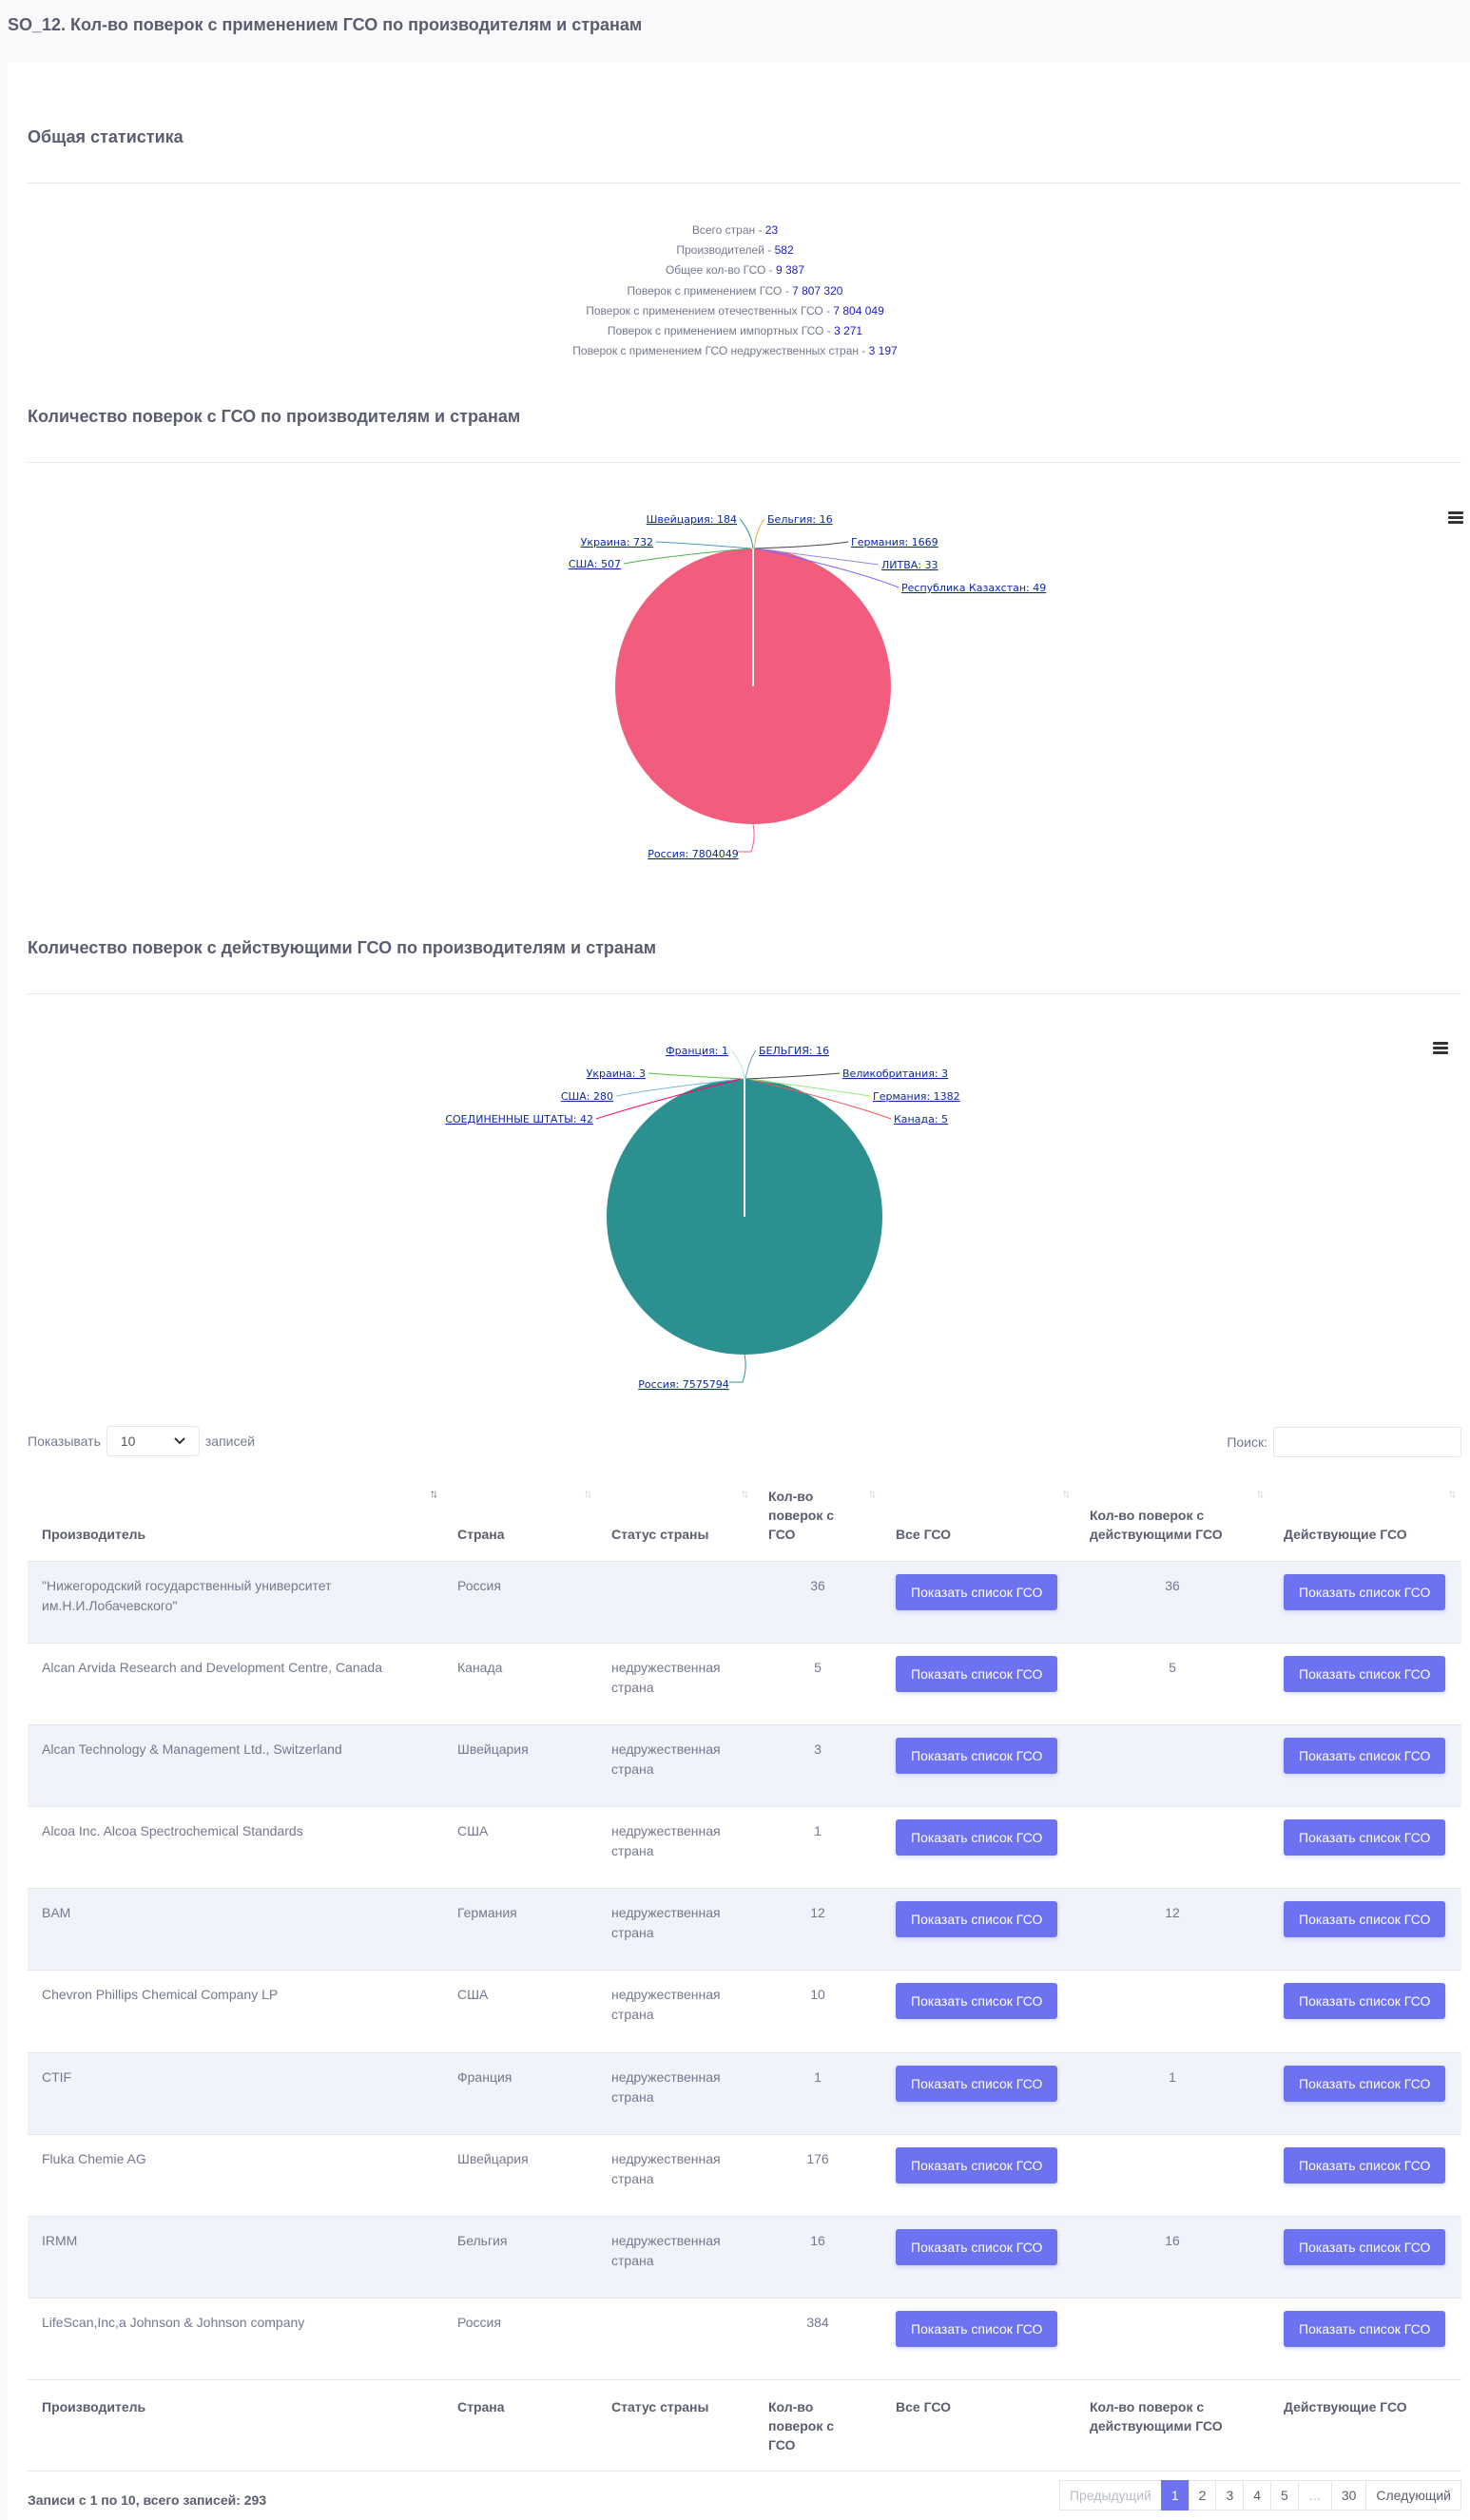 The image size is (1470, 2520). Describe the element at coordinates (1110, 2495) in the screenshot. I see `prev-page-button: Предыдущий` at that location.